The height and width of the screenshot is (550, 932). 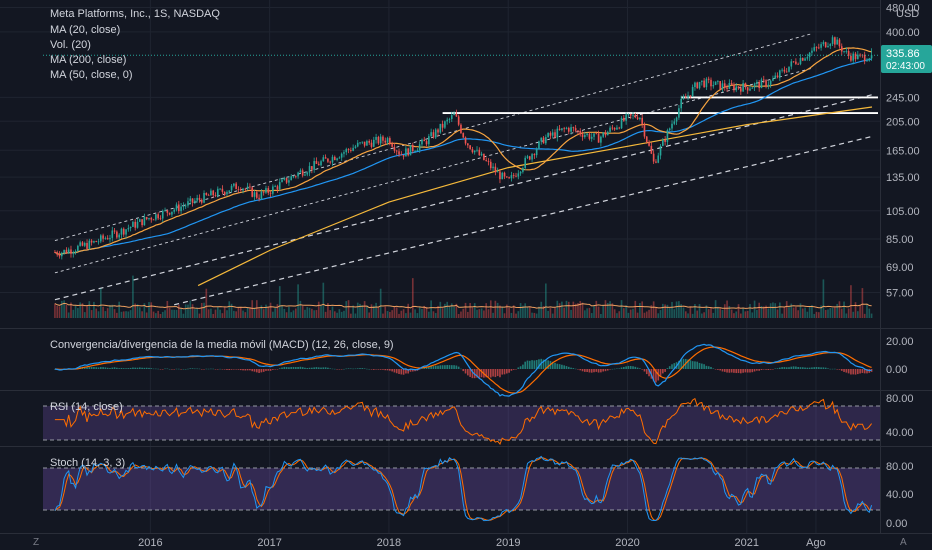 I want to click on horizontal-levels, so click(x=660, y=105).